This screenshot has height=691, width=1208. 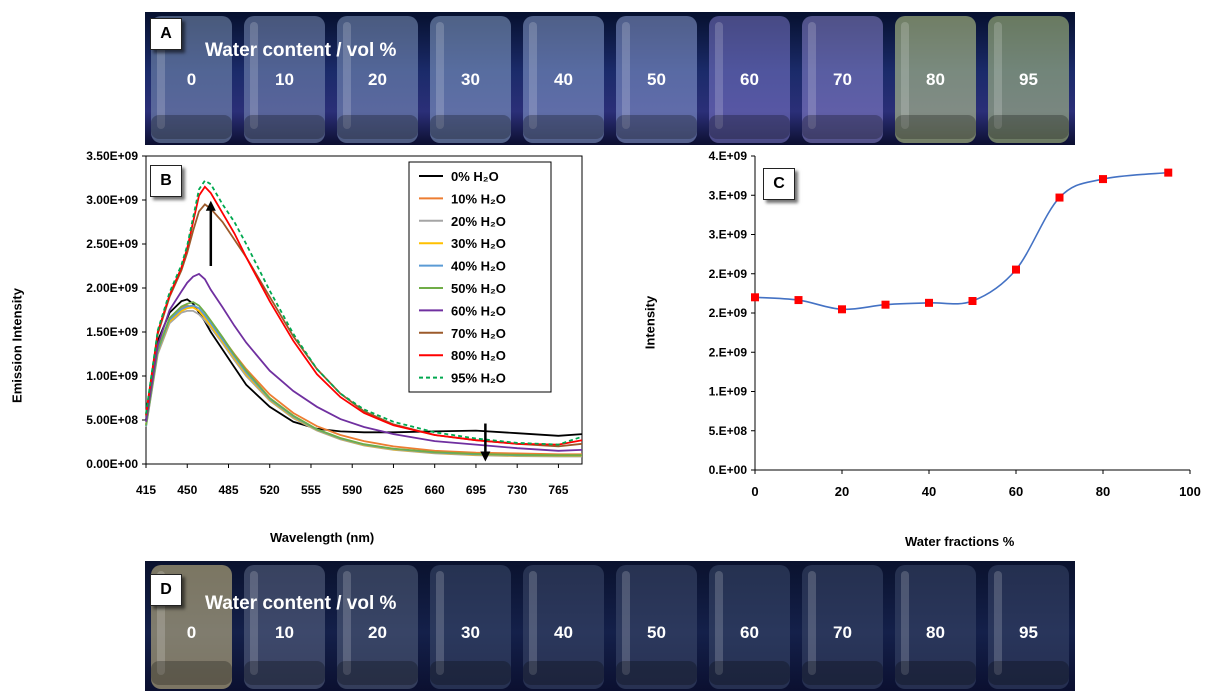 What do you see at coordinates (112, 200) in the screenshot?
I see `y-tick-label: 3.00E+09` at bounding box center [112, 200].